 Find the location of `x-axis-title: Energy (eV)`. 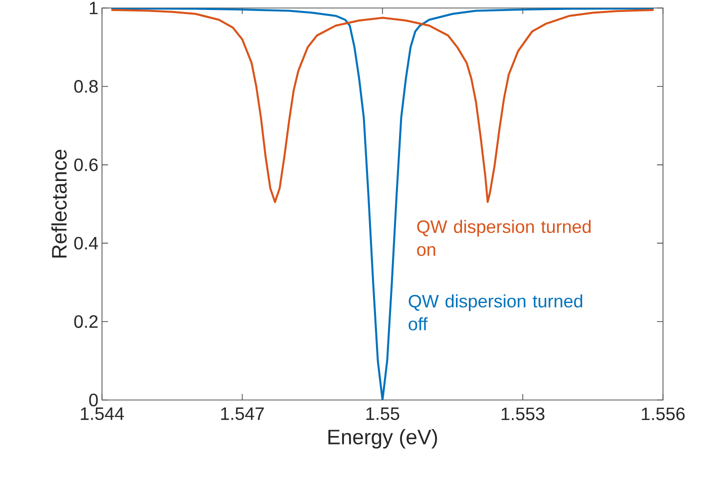

x-axis-title: Energy (eV) is located at coordinates (382, 439).